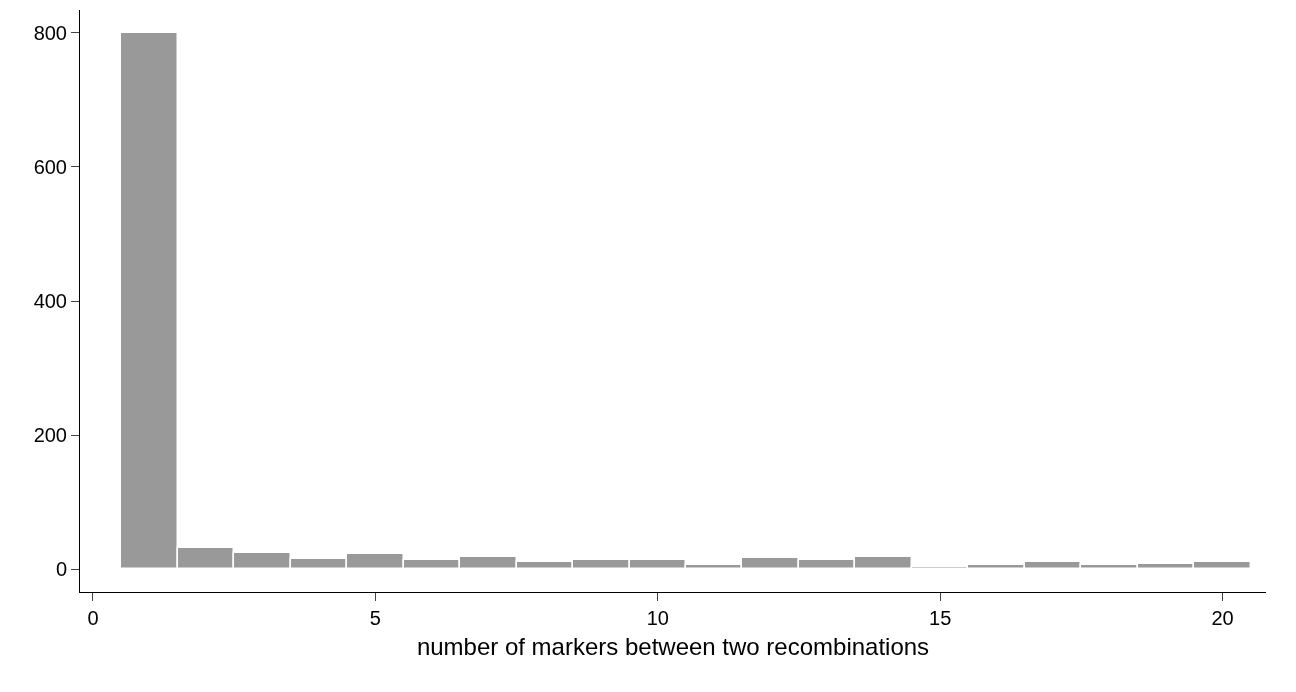  Describe the element at coordinates (50, 301) in the screenshot. I see `y-tick-label: 400` at that location.